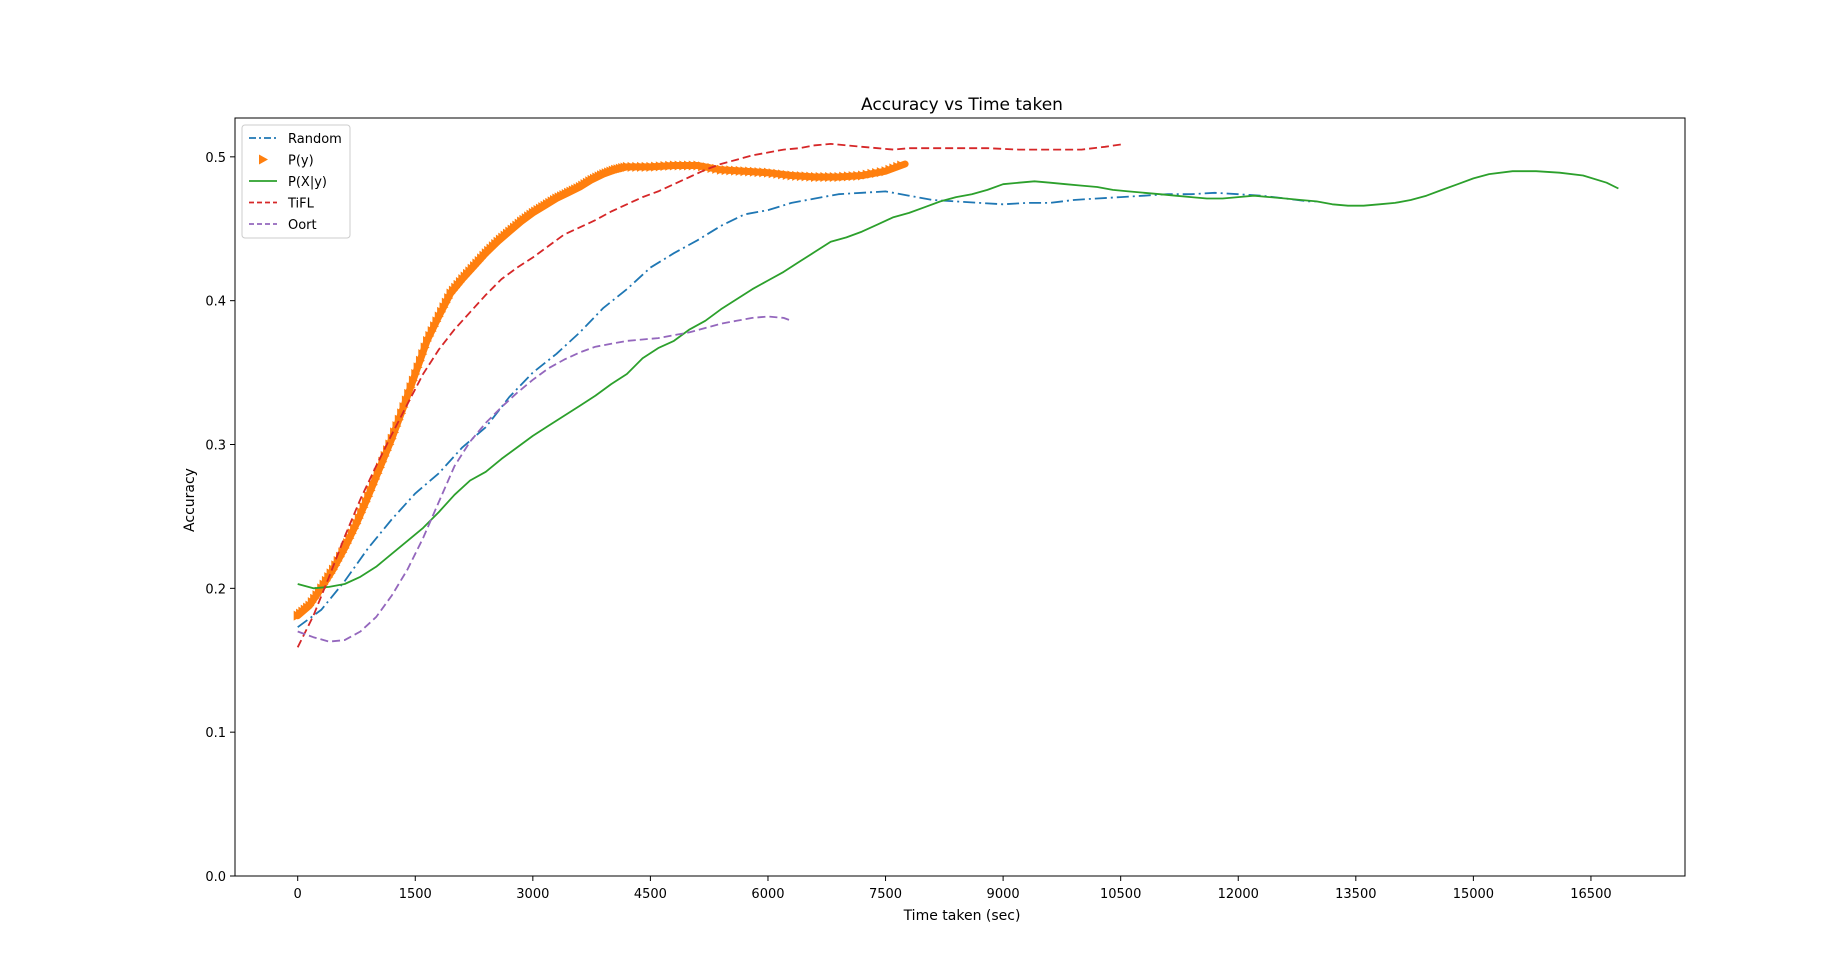 The height and width of the screenshot is (979, 1848). Describe the element at coordinates (215, 733) in the screenshot. I see `y-tick-label: 0.1` at that location.